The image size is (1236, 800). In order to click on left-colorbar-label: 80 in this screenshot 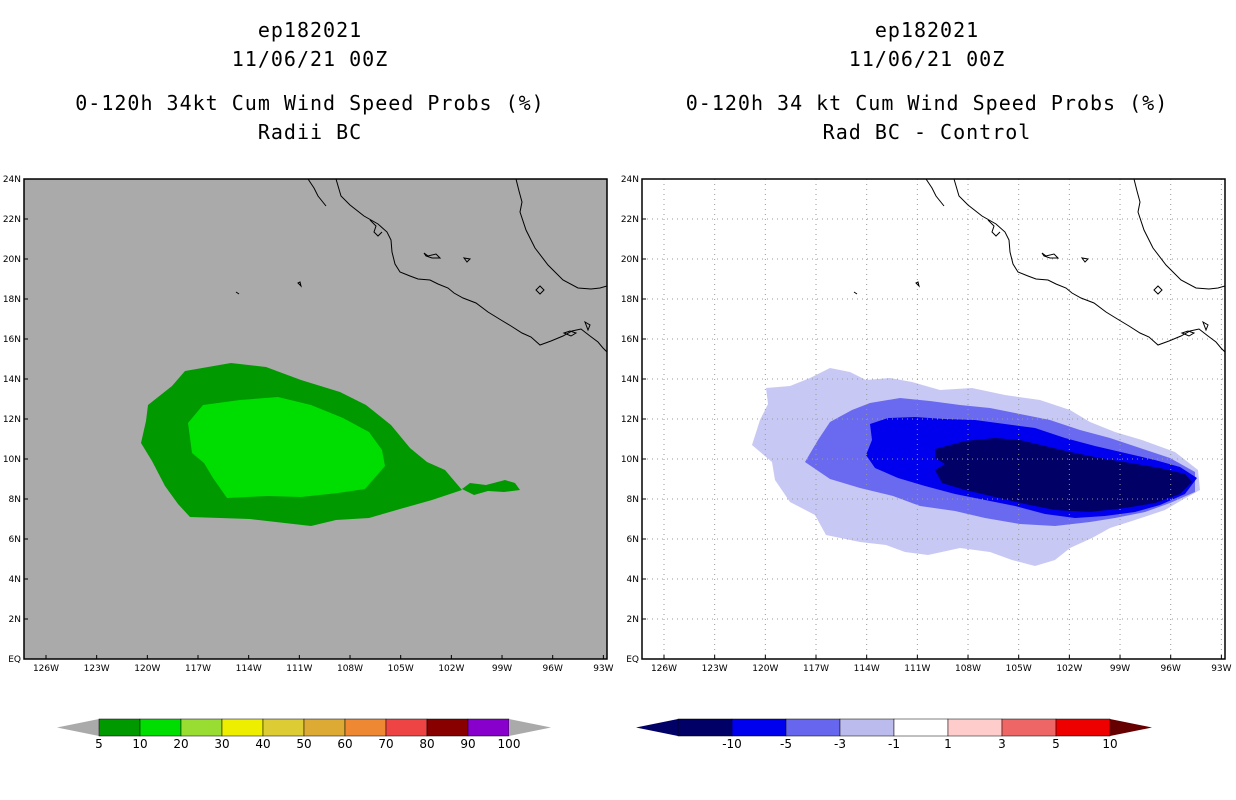, I will do `click(426, 744)`.